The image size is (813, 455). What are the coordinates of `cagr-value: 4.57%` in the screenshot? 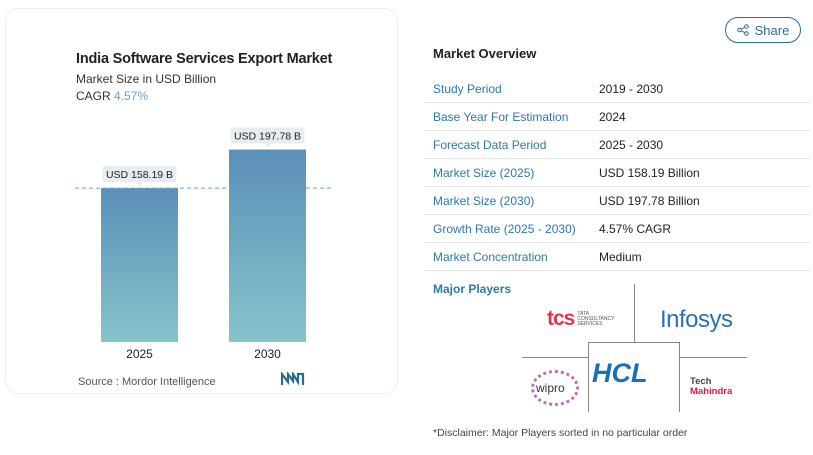 It's located at (131, 96).